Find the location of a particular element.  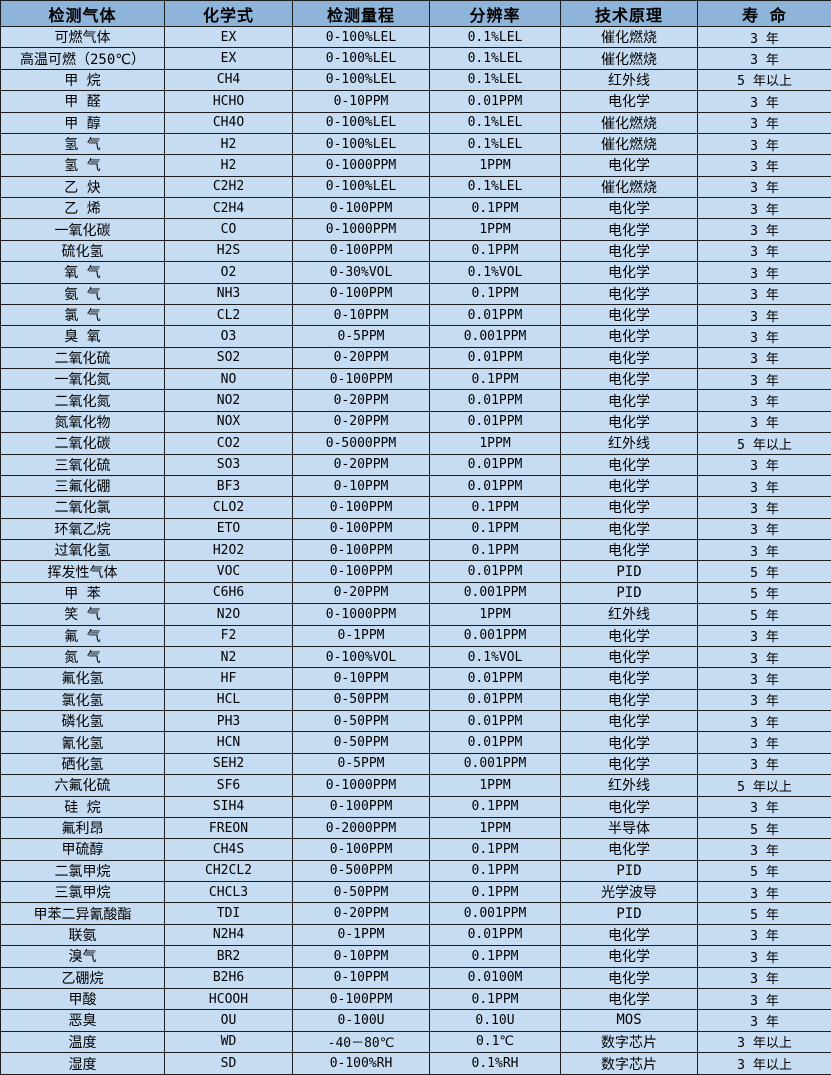

table-row: 二氯甲烷 CH2CL2 0-500PPM 0.1PPM PID 5 年 is located at coordinates (415, 871).